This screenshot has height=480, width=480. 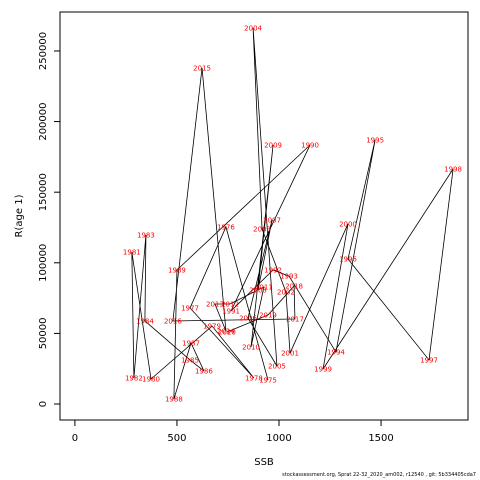 What do you see at coordinates (375, 140) in the screenshot?
I see `year-label: 1995` at bounding box center [375, 140].